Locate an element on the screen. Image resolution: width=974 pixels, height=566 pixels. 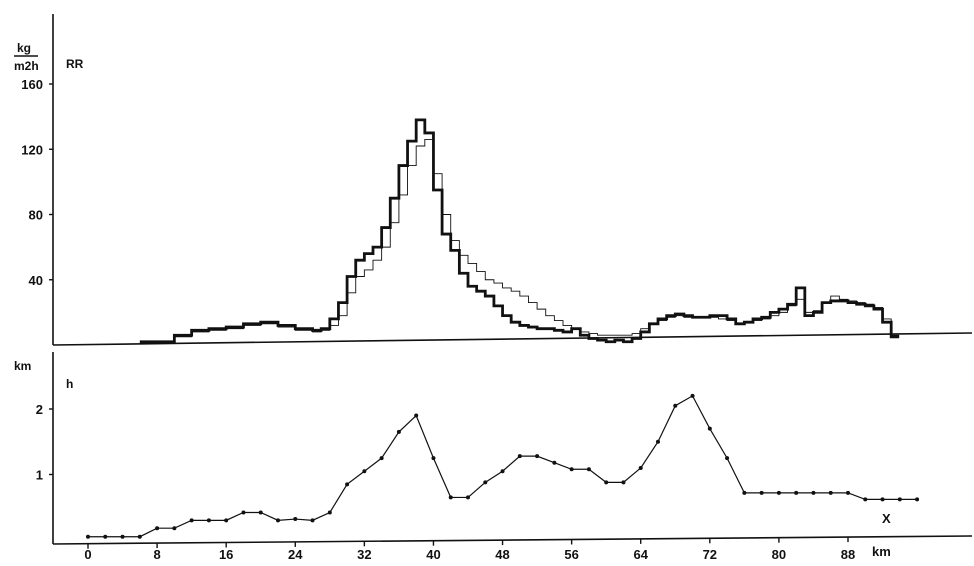
x-tick-label: 72 is located at coordinates (710, 554).